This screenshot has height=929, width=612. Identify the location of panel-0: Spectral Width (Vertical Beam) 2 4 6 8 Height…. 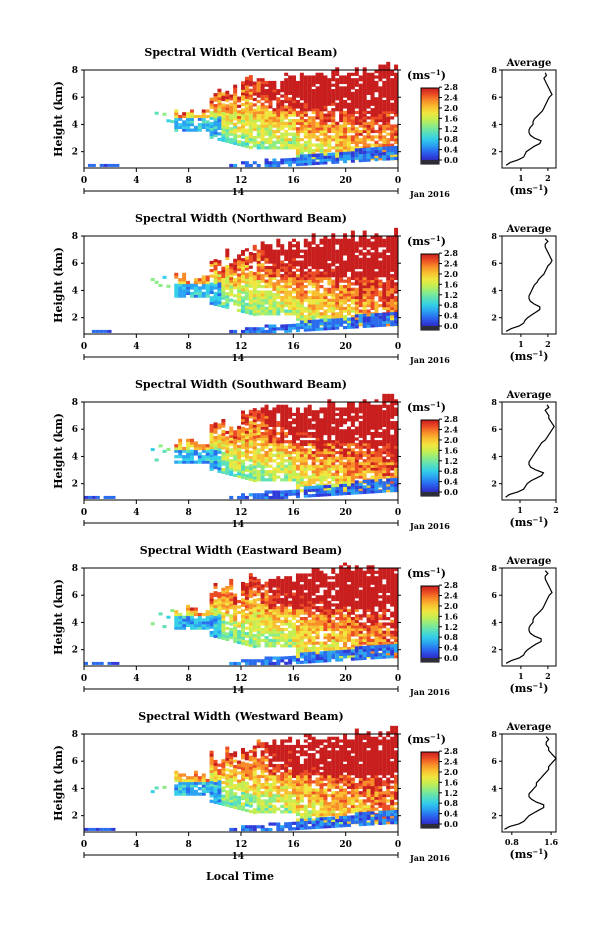
(304, 122).